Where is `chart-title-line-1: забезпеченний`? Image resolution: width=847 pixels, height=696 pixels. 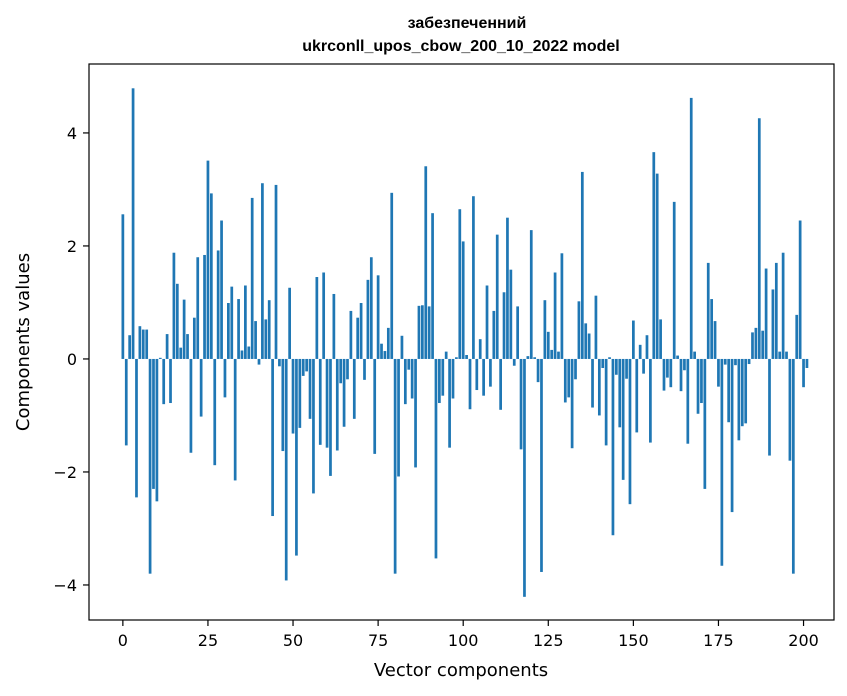
chart-title-line-1: забезпеченний is located at coordinates (467, 23).